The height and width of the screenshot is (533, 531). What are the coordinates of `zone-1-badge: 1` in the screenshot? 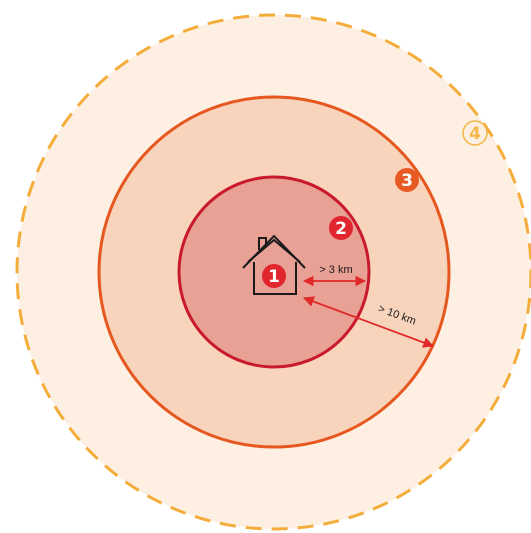 It's located at (274, 276).